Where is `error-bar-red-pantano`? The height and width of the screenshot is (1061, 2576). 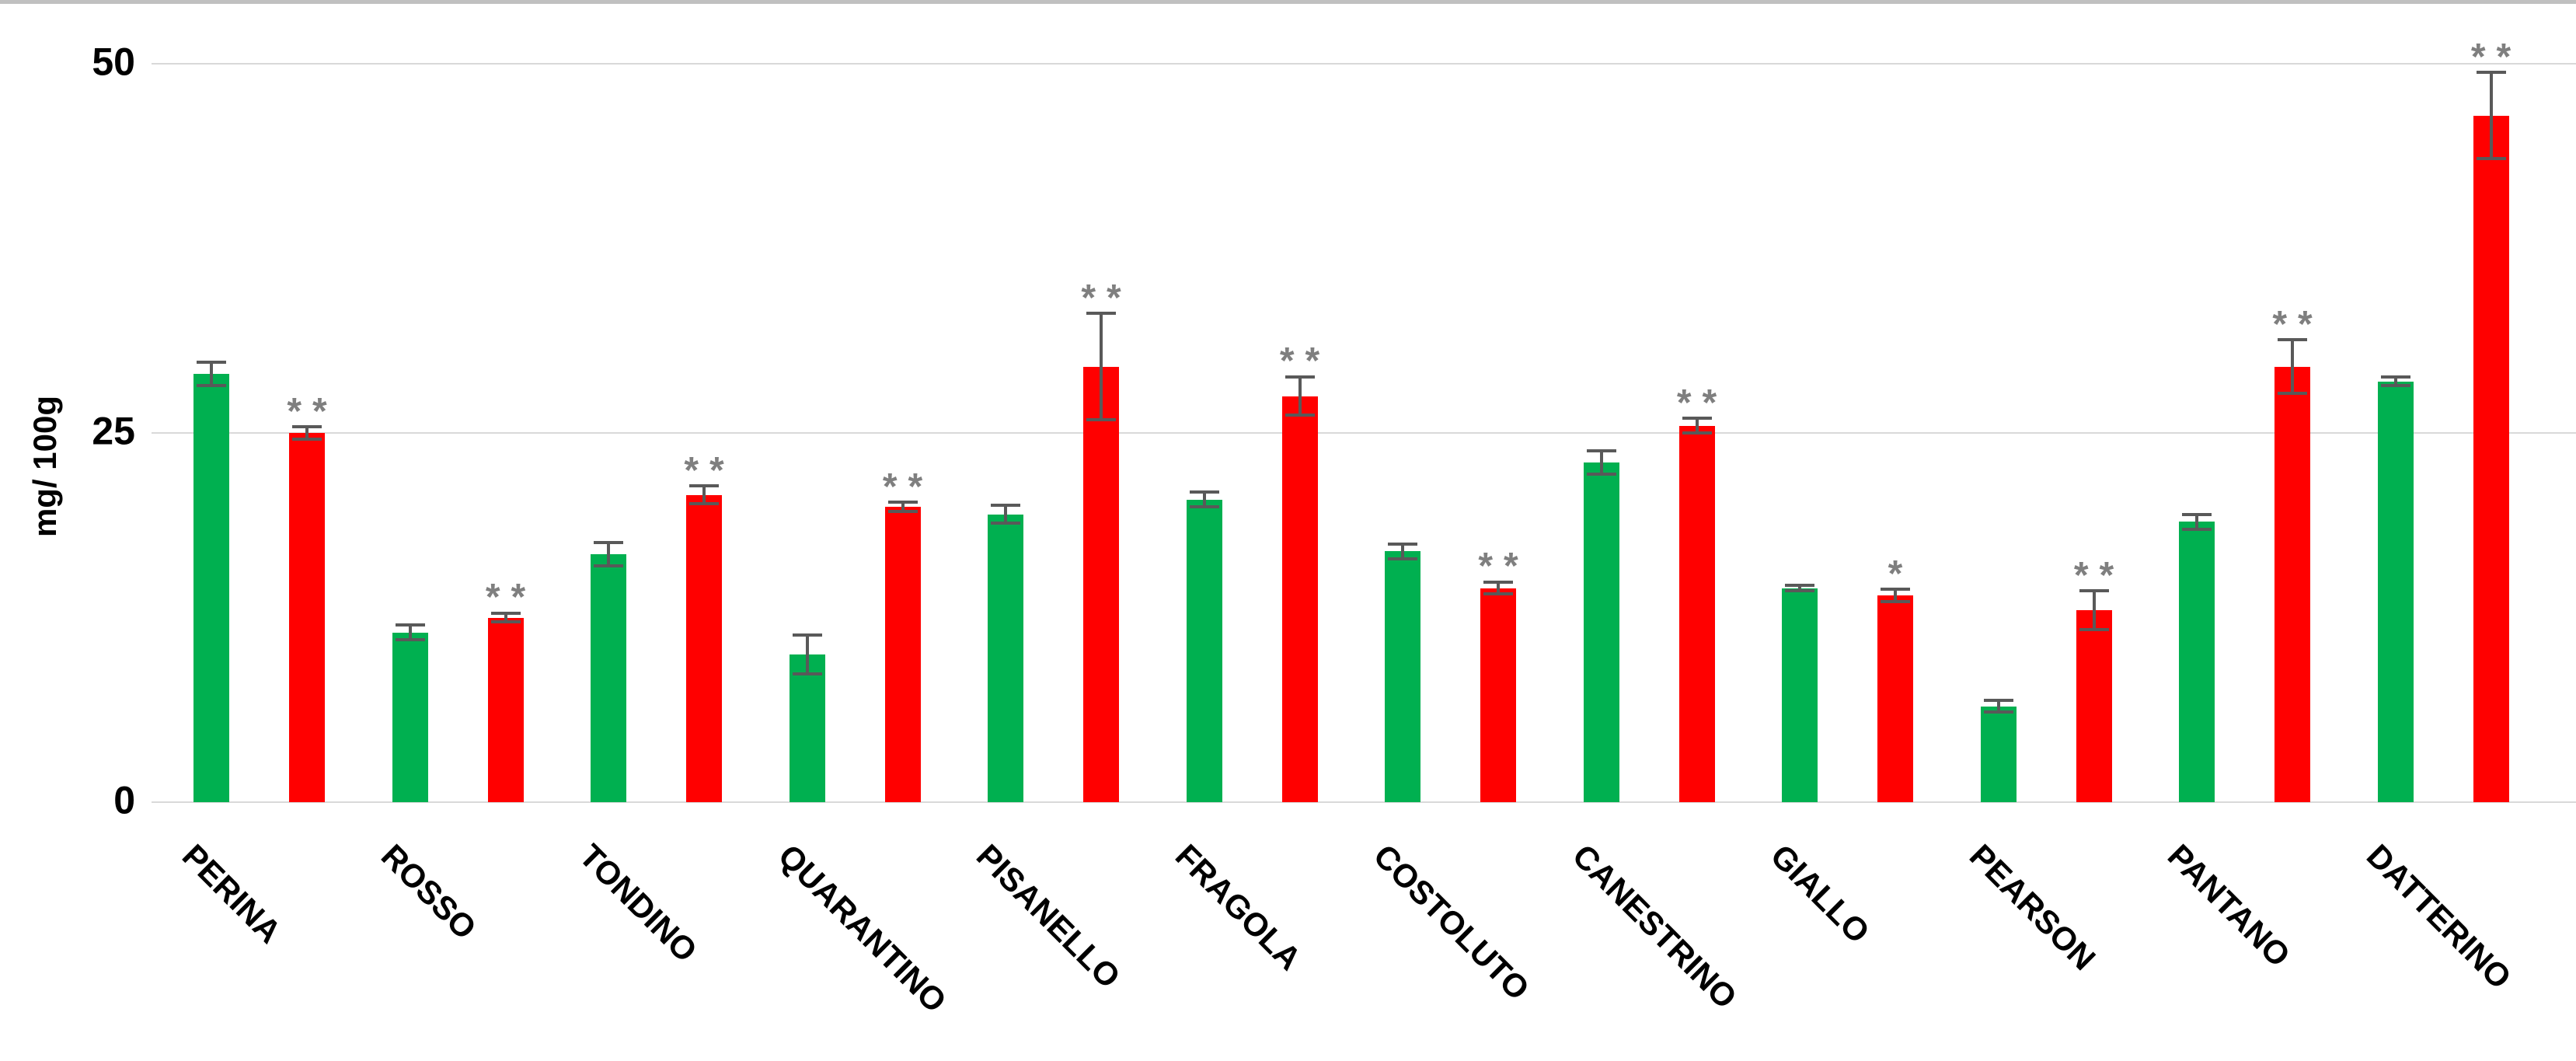
error-bar-red-pantano is located at coordinates (2292, 367).